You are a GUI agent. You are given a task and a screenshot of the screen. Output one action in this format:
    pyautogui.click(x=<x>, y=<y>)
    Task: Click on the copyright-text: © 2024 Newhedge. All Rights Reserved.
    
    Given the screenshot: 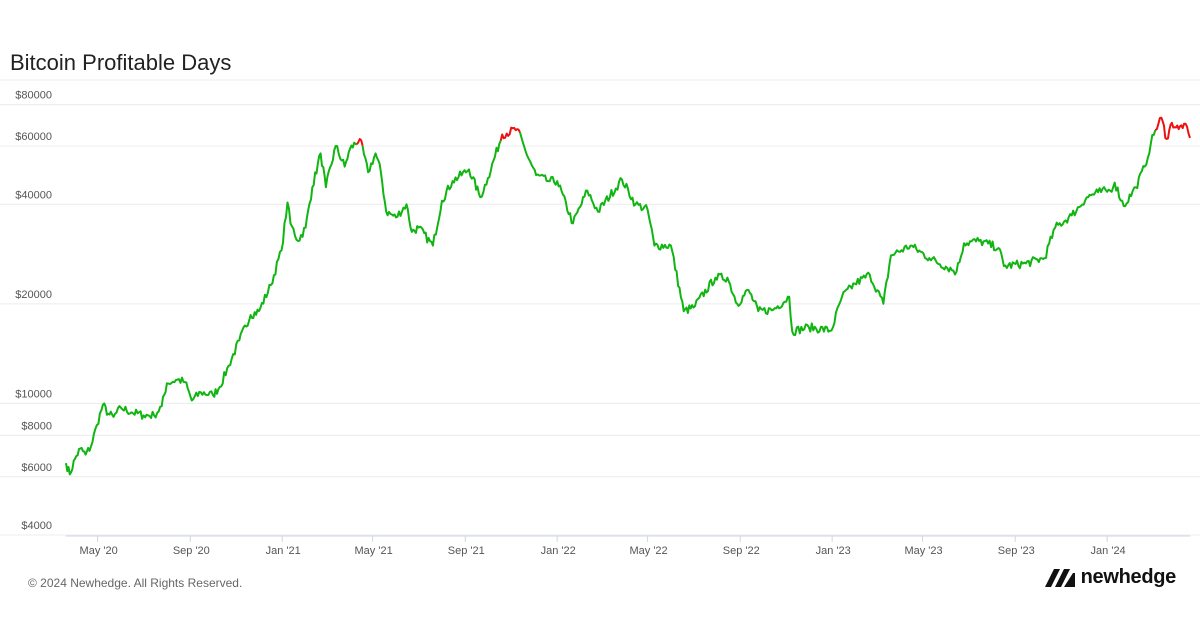 What is the action you would take?
    pyautogui.click(x=135, y=583)
    